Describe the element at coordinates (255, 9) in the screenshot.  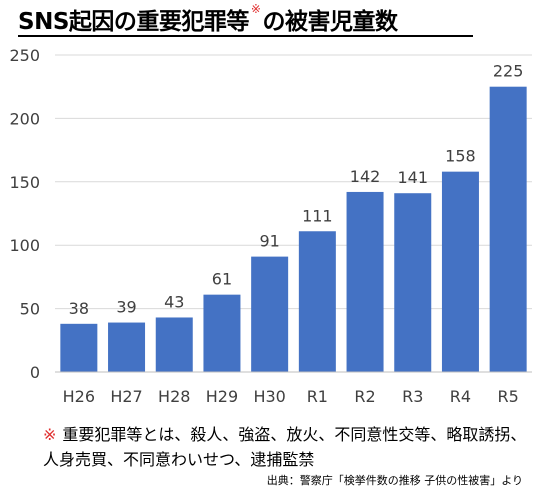
I see `title-asterisk: ※` at that location.